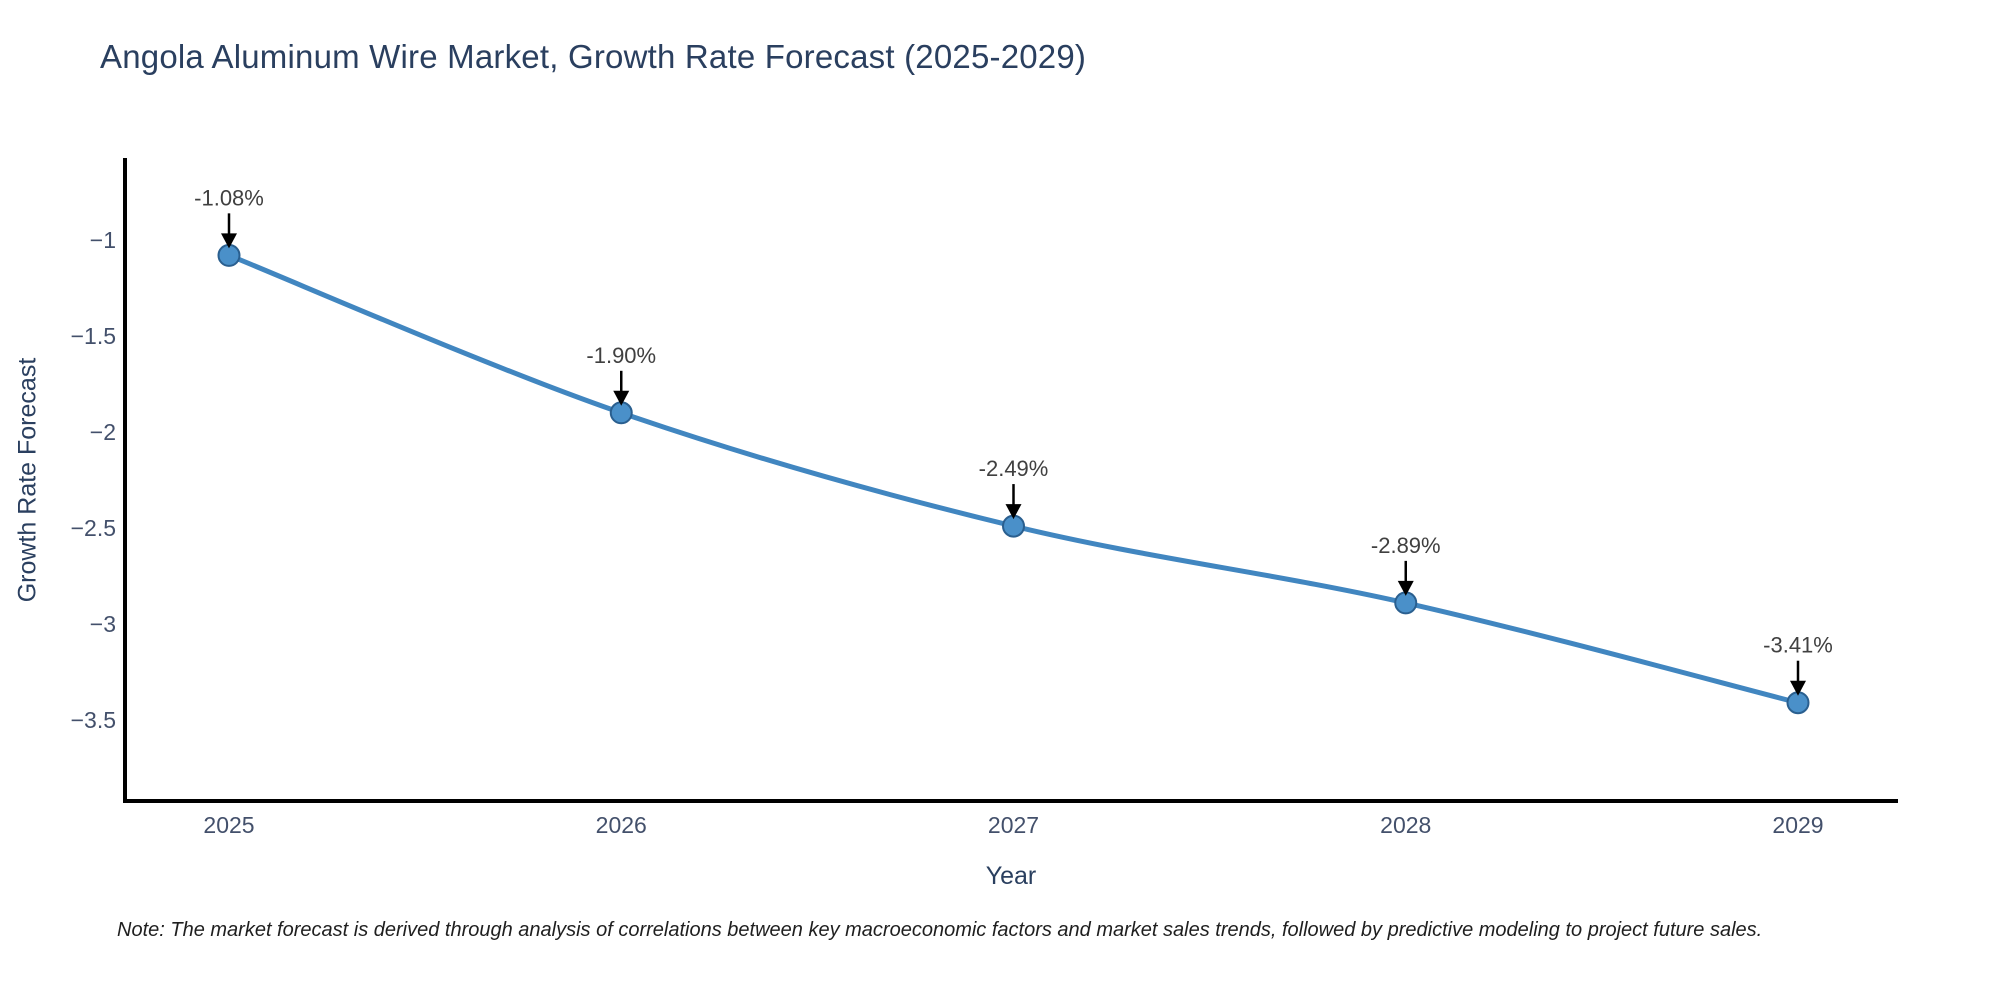  What do you see at coordinates (93, 720) in the screenshot?
I see `y-tick-label: −3.5` at bounding box center [93, 720].